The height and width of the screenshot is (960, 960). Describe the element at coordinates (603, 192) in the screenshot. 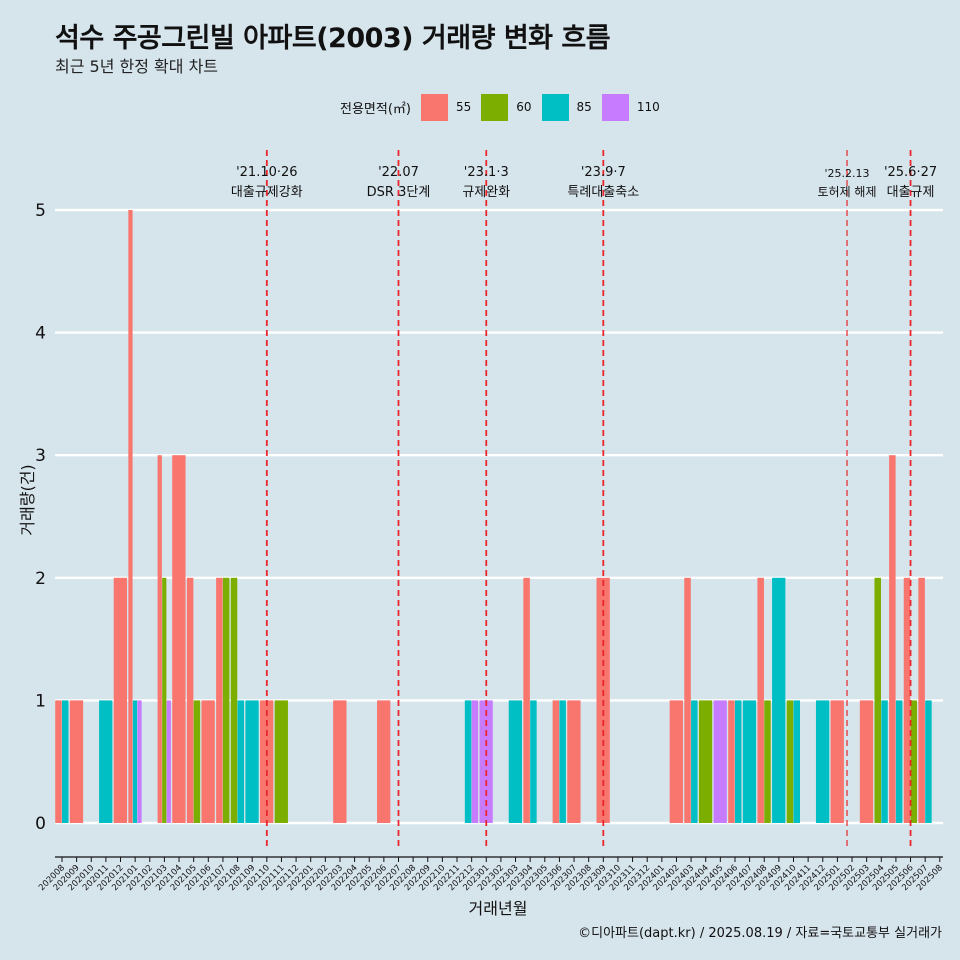

I see `event-text-label-3: 특례대출축소` at that location.